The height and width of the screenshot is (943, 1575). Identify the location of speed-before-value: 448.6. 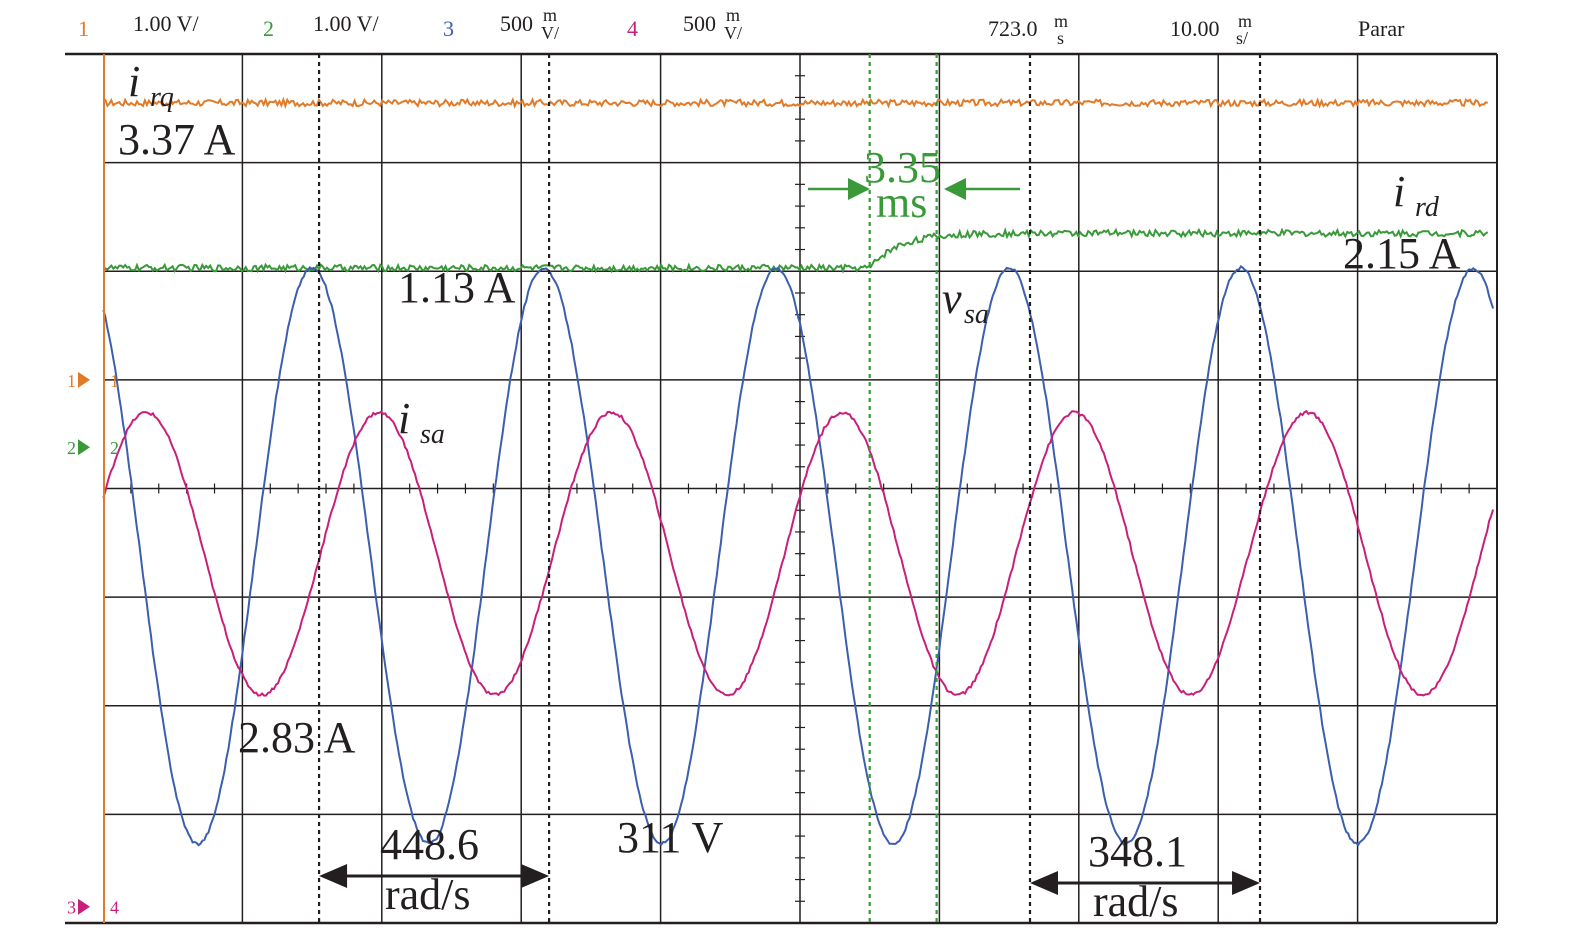
(429, 844).